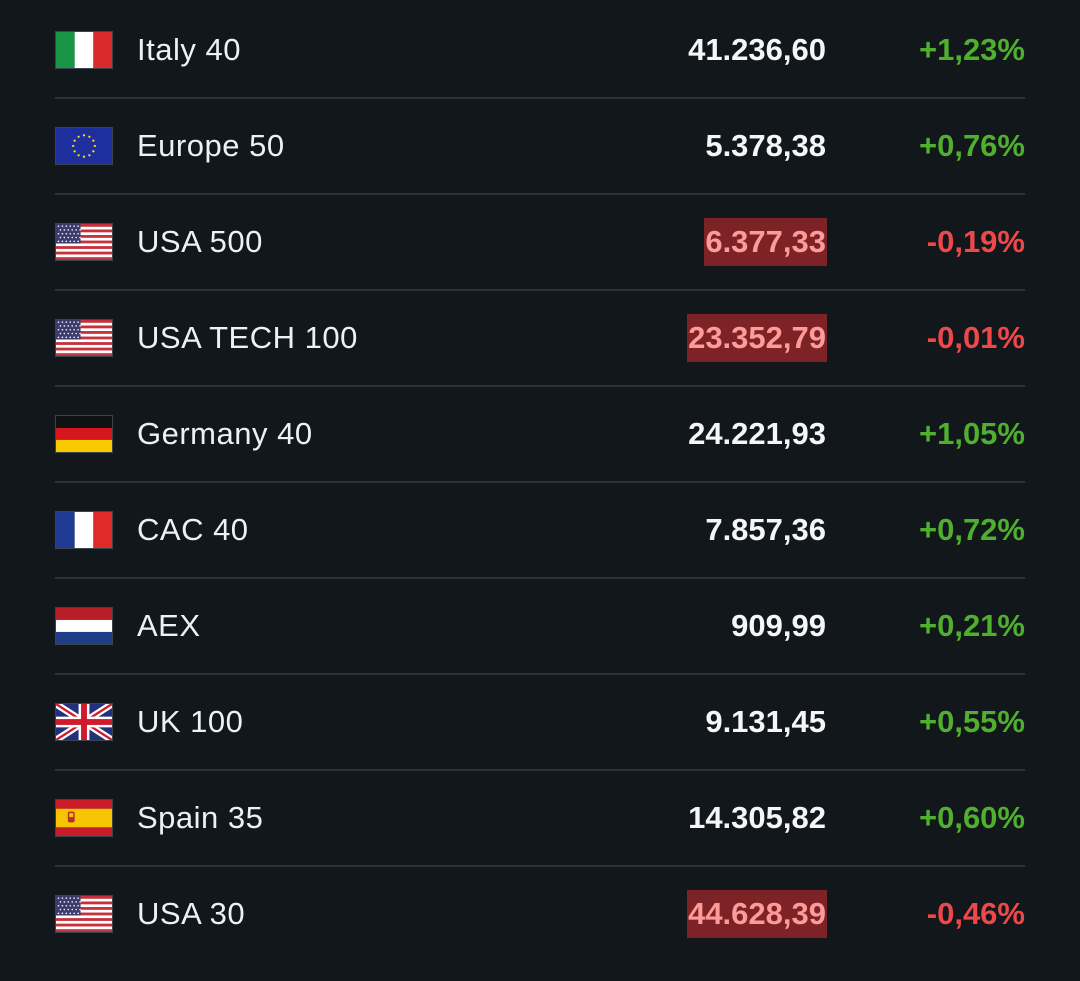  Describe the element at coordinates (190, 721) in the screenshot. I see `index-name: UK 100` at that location.